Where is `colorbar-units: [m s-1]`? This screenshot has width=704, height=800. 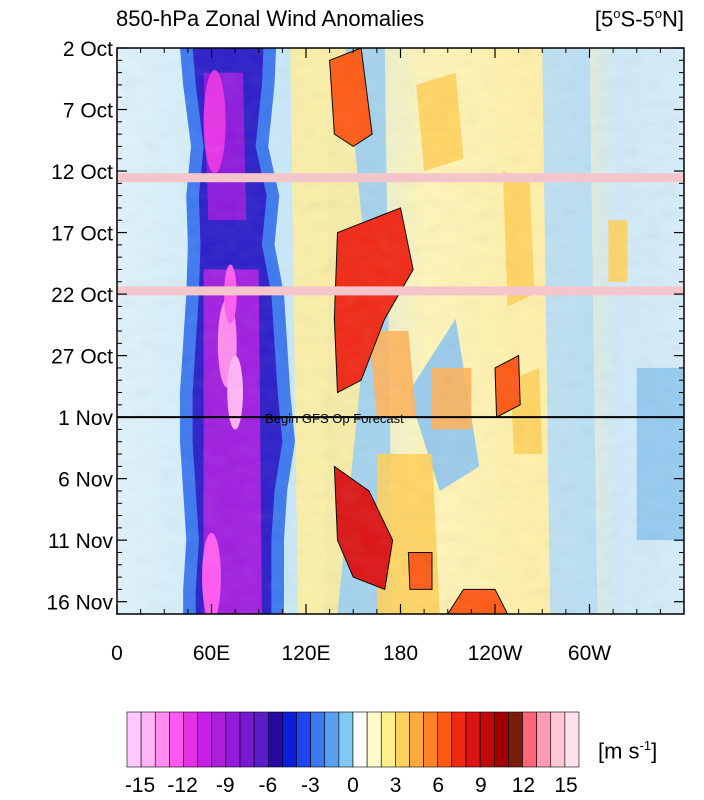 colorbar-units: [m s-1] is located at coordinates (627, 751).